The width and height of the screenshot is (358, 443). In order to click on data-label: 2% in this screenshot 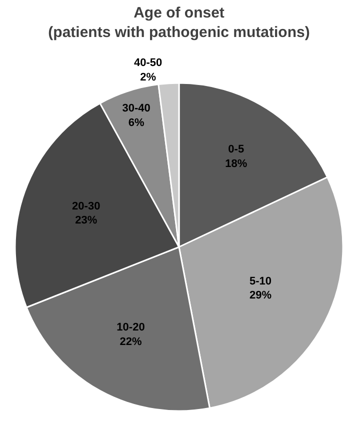, I will do `click(148, 77)`.